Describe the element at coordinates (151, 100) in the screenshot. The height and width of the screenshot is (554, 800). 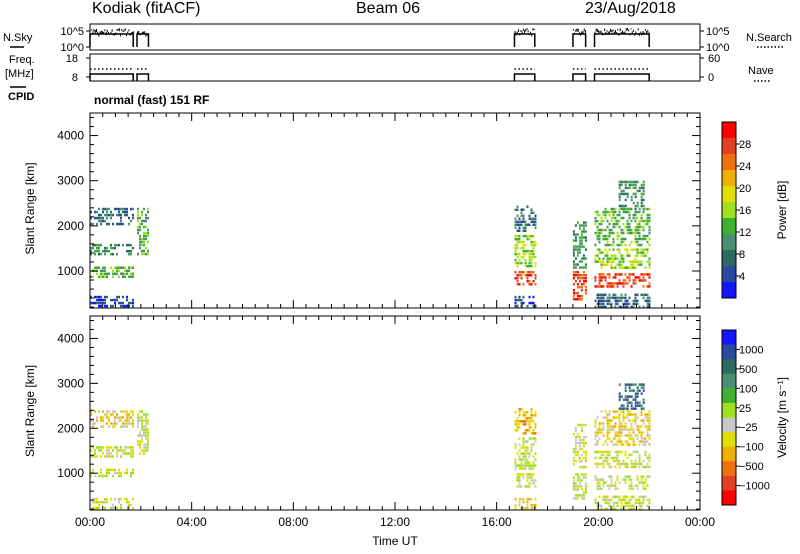
I see `cpid-value: normal (fast) 151 RF` at that location.